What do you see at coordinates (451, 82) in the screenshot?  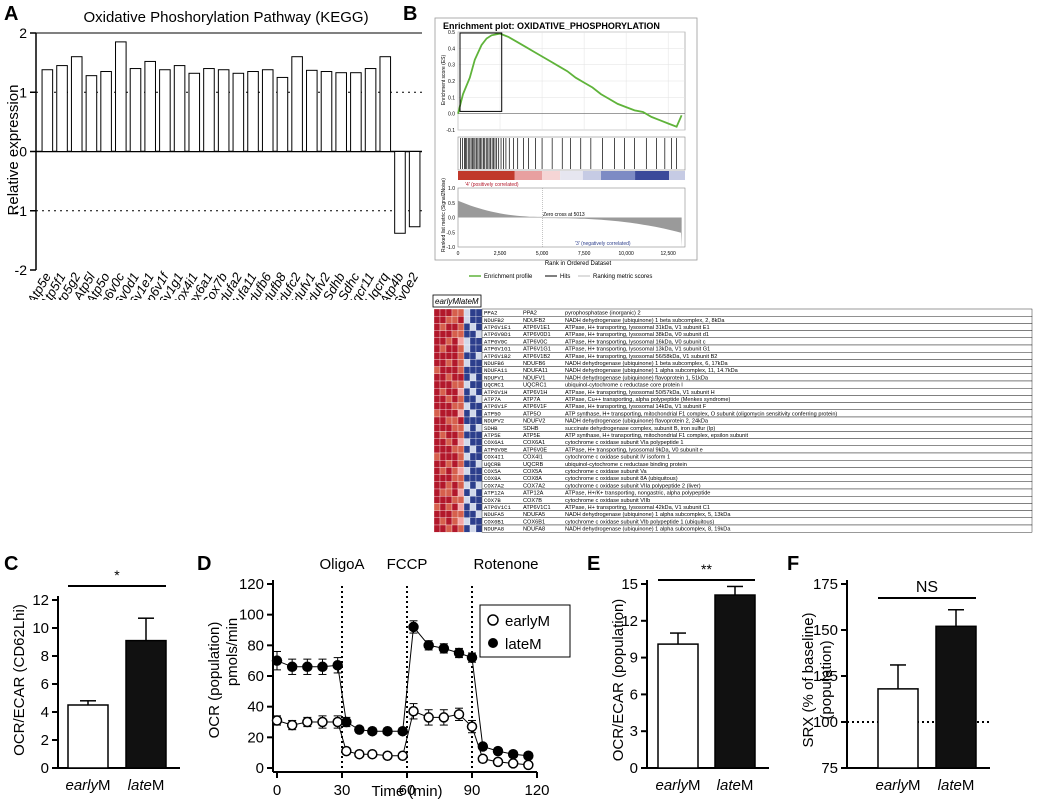 I see `es-y-tick-label: 0.2` at bounding box center [451, 82].